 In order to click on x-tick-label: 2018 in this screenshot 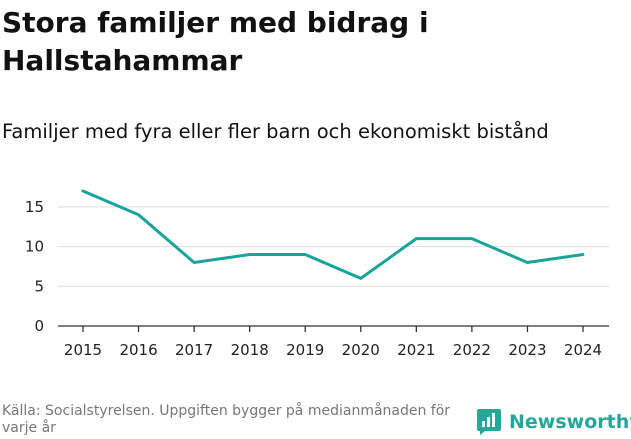, I will do `click(250, 350)`.